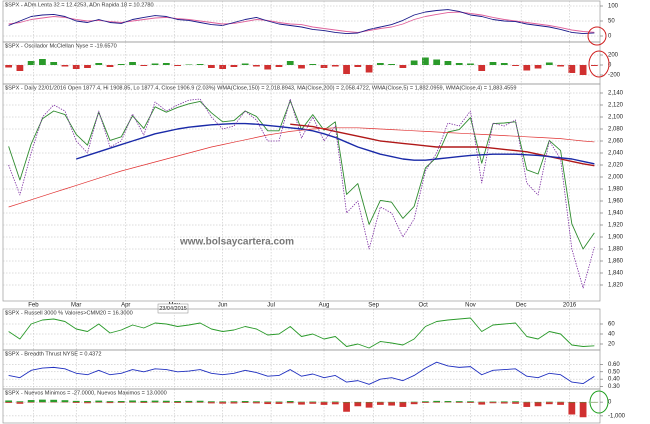 The height and width of the screenshot is (424, 650). Describe the element at coordinates (599, 64) in the screenshot. I see `highlight-circle` at that location.